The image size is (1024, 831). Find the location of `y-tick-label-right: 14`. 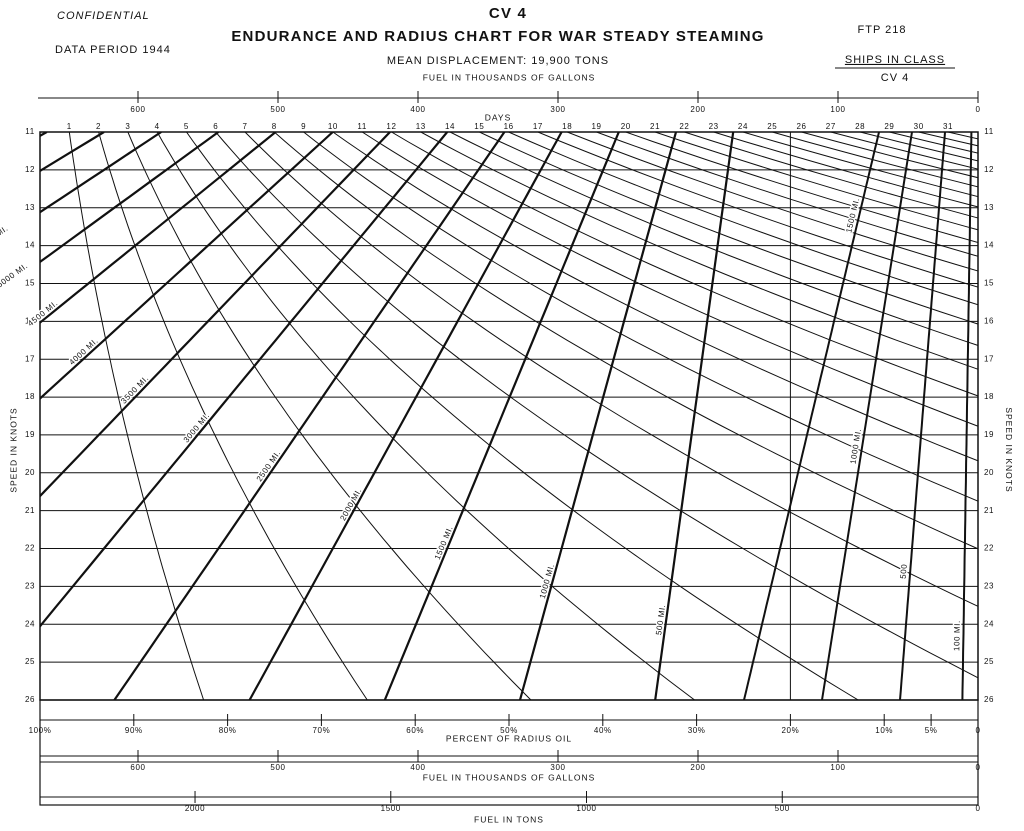

y-tick-label-right: 14 is located at coordinates (989, 245).